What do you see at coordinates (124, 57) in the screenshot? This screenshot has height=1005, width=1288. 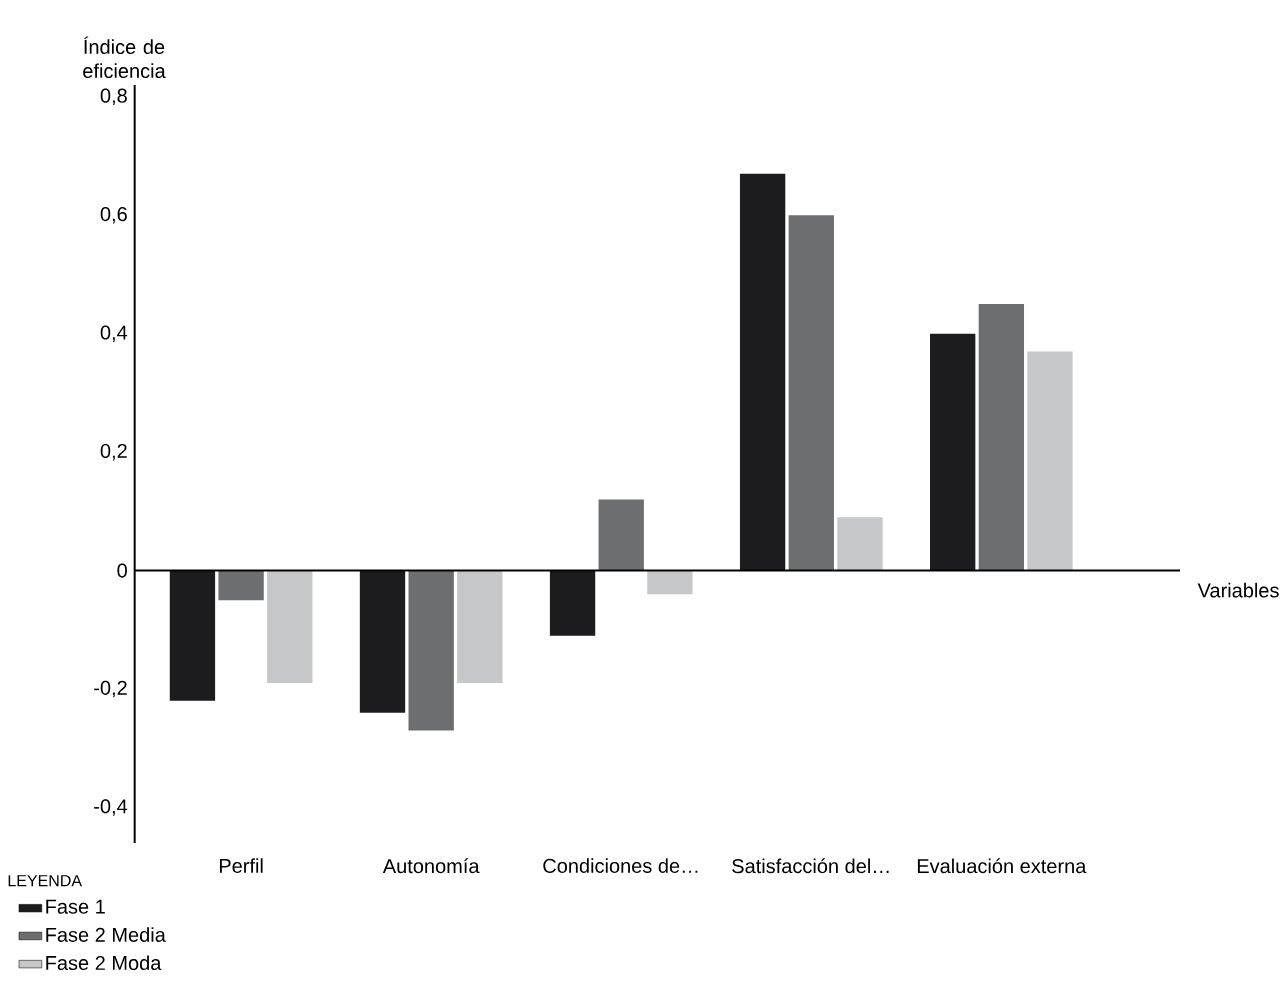 I see `y-axis-title: Índice de eficiencia` at bounding box center [124, 57].